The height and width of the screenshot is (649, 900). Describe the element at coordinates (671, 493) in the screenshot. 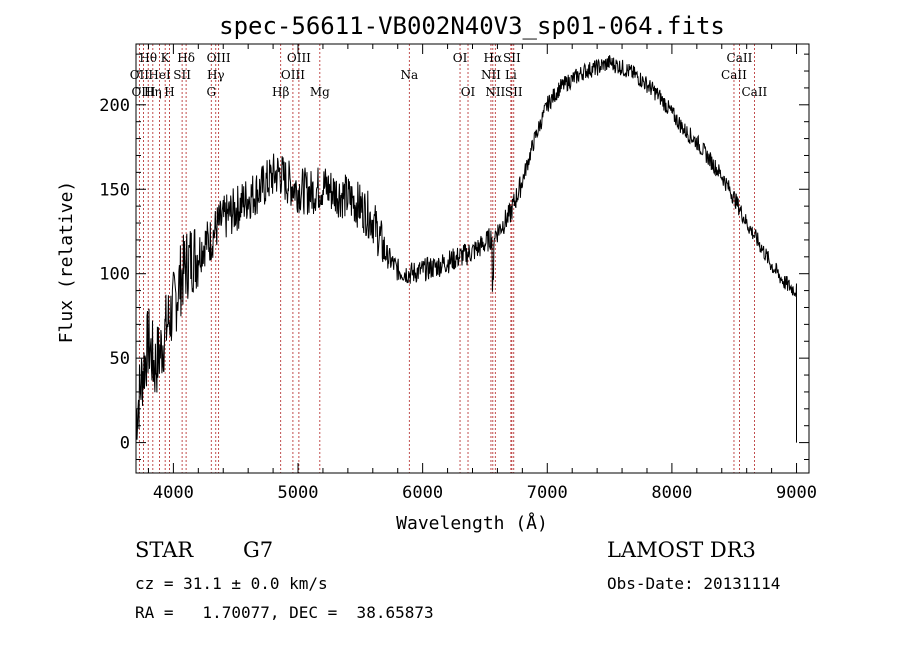

I see `x-tick-label: 8000` at that location.